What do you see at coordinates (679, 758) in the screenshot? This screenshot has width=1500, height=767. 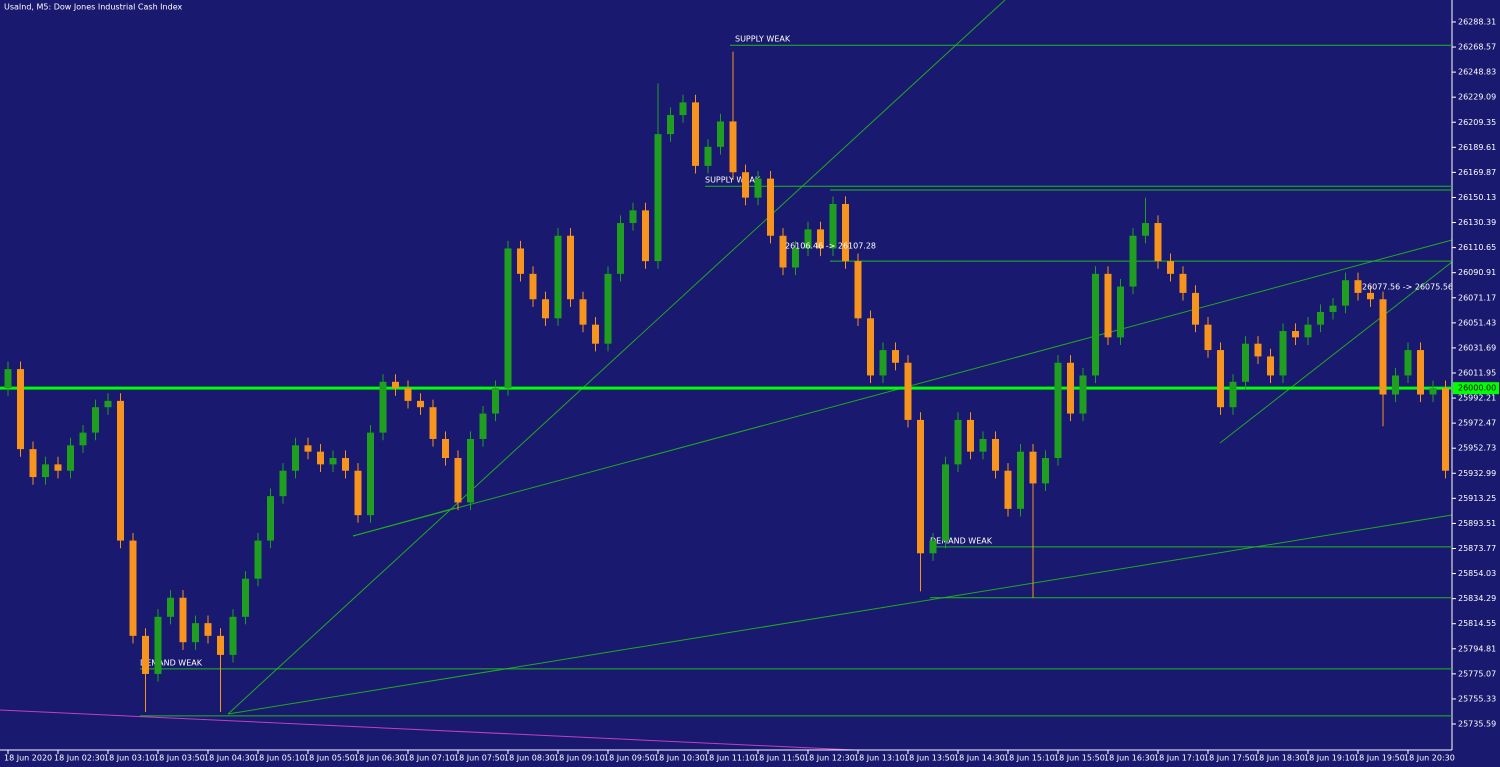 I see `x-tick-label: 18 Jun 10:30` at bounding box center [679, 758].